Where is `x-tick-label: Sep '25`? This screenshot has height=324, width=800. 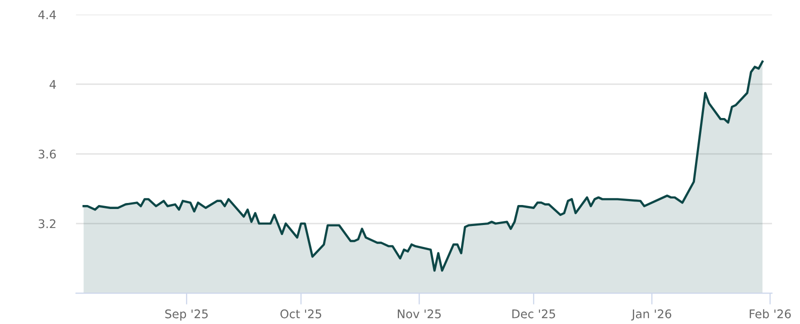 x-tick-label: Sep '25 is located at coordinates (186, 315).